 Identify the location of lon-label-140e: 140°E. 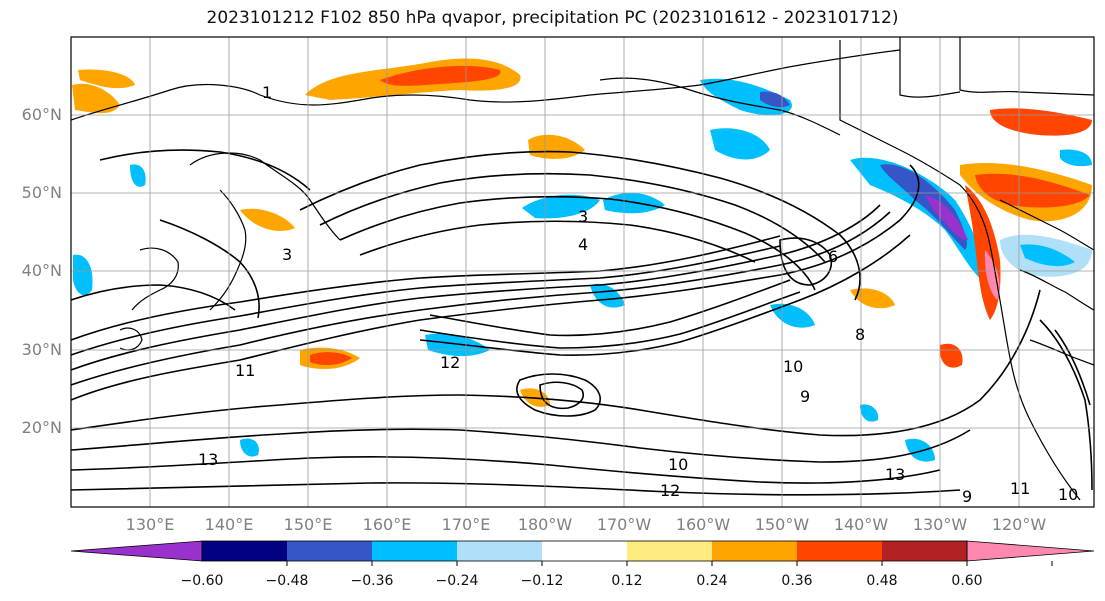
(229, 524).